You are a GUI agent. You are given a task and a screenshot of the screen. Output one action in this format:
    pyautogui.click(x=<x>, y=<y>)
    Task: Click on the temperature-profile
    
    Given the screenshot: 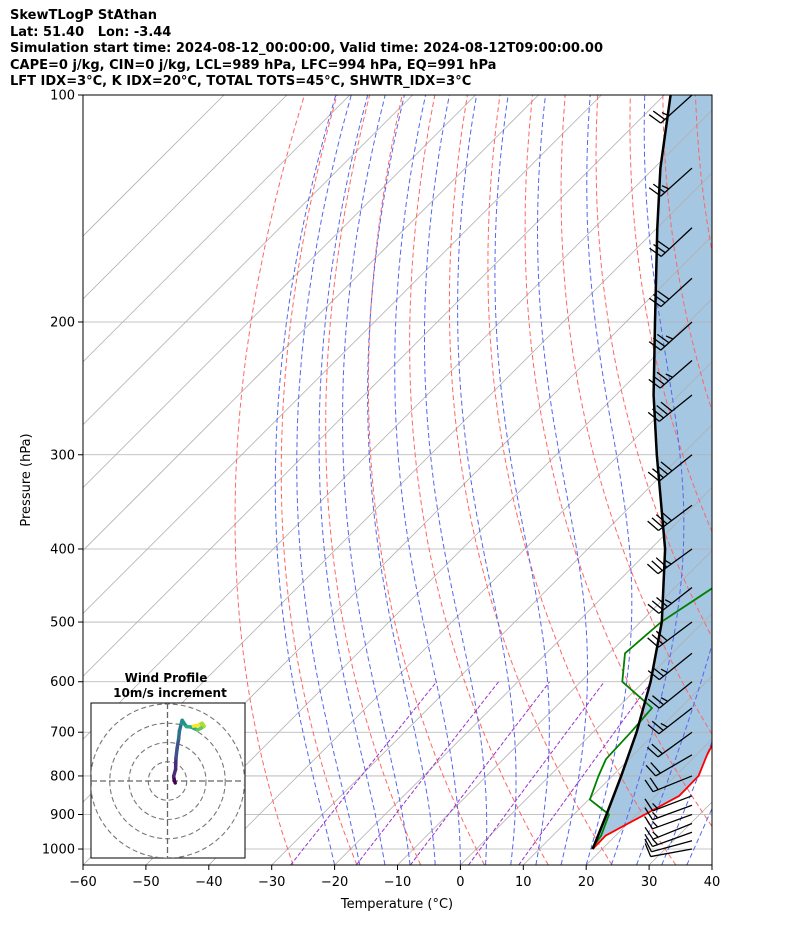 What is the action you would take?
    pyautogui.click(x=652, y=796)
    